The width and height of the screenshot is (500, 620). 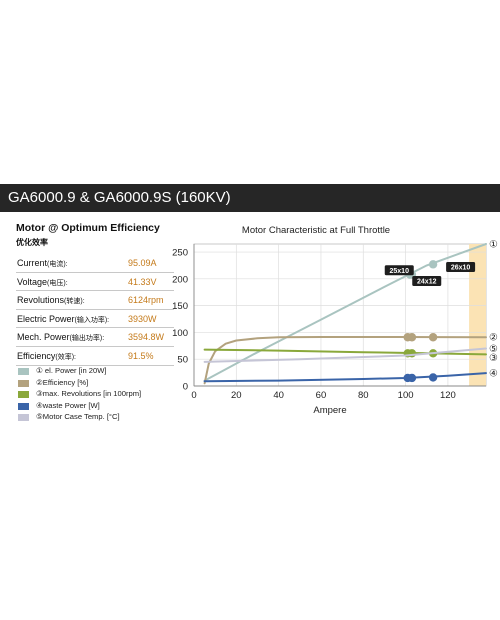 What do you see at coordinates (493, 338) in the screenshot?
I see `series-end-label: ②` at bounding box center [493, 338].